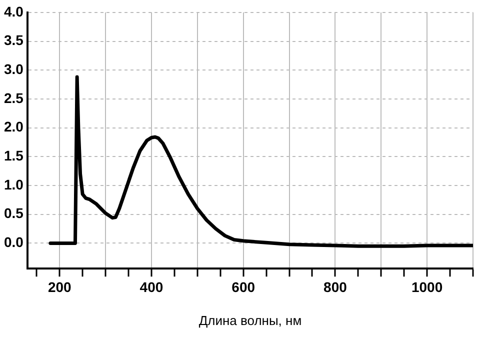 The width and height of the screenshot is (483, 337). I want to click on x-tick-label: 200, so click(60, 286).